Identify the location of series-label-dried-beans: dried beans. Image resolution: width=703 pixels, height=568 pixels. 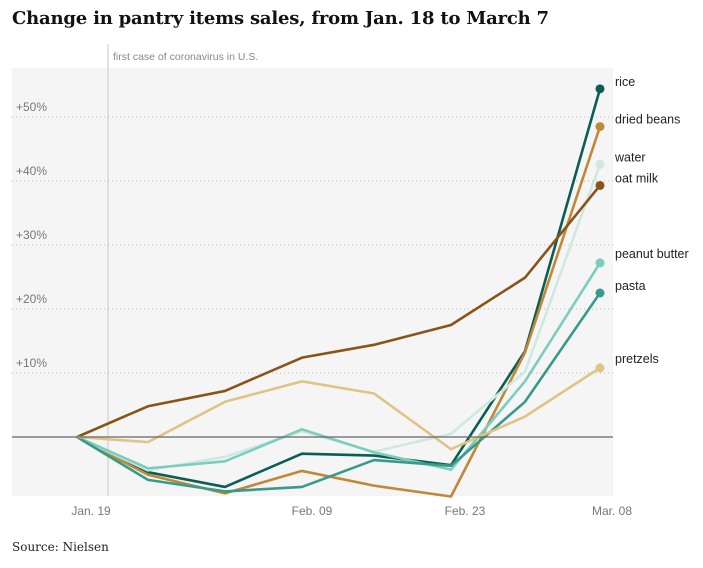
(647, 120).